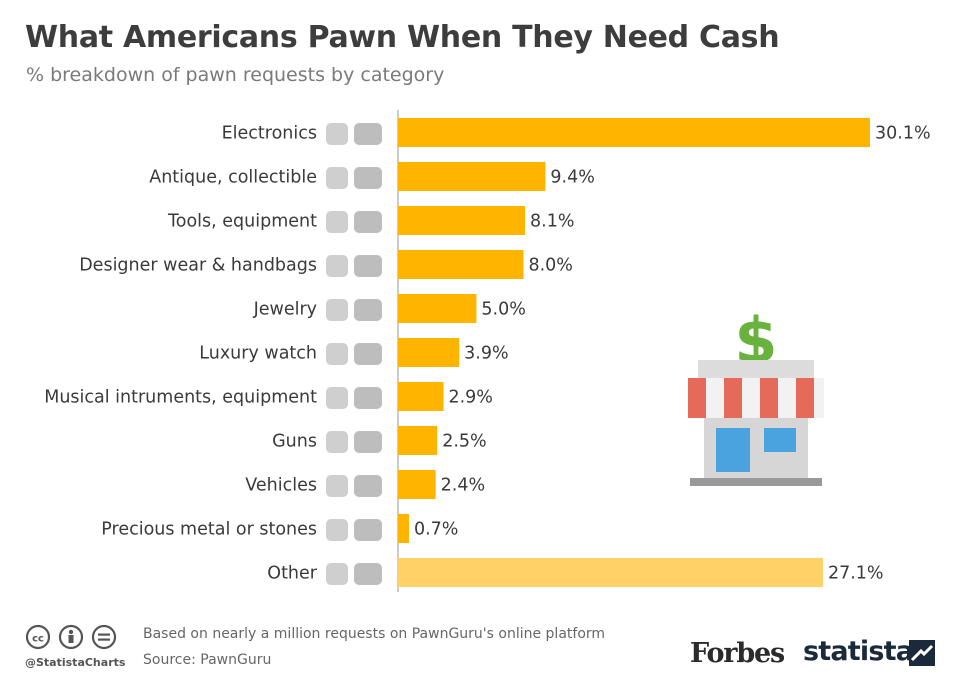  What do you see at coordinates (235, 75) in the screenshot?
I see `chart-subtitle: % breakdown of pawn requests by category` at bounding box center [235, 75].